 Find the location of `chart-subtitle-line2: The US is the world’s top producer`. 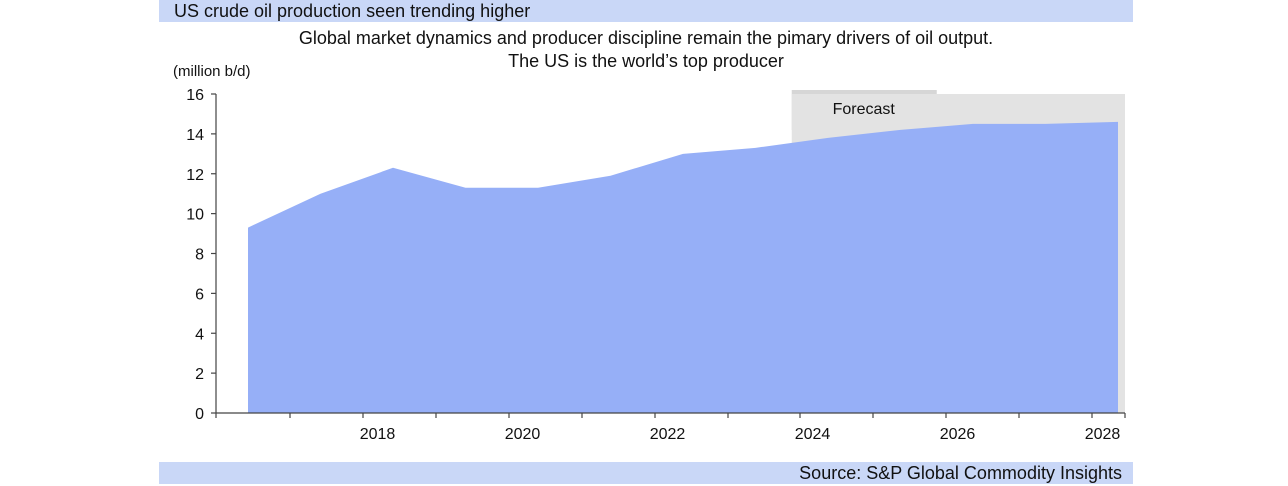

chart-subtitle-line2: The US is the world’s top producer is located at coordinates (646, 61).